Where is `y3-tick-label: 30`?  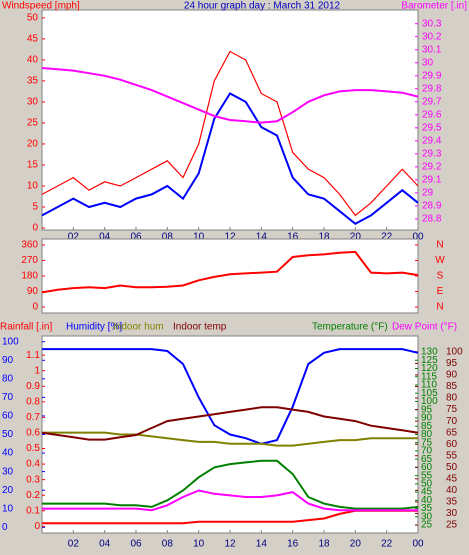
y3-tick-label: 30 is located at coordinates (8, 471).